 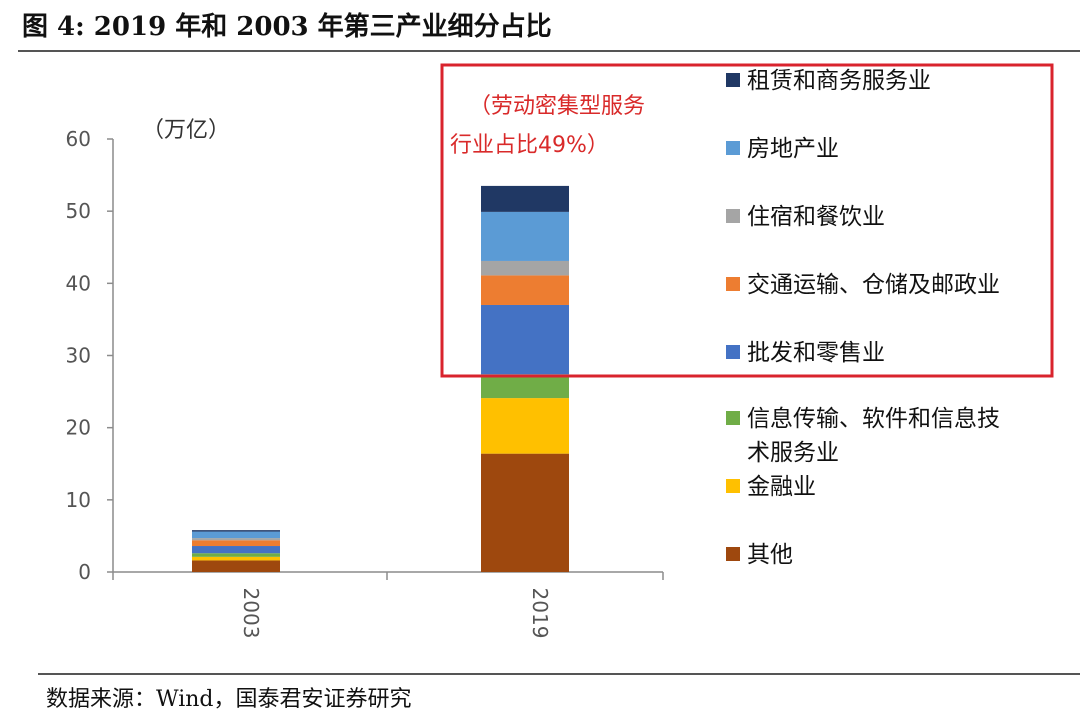 I want to click on figure-title: 图 4: 2019 年和 2003 年第三产业细分占比, so click(x=287, y=27).